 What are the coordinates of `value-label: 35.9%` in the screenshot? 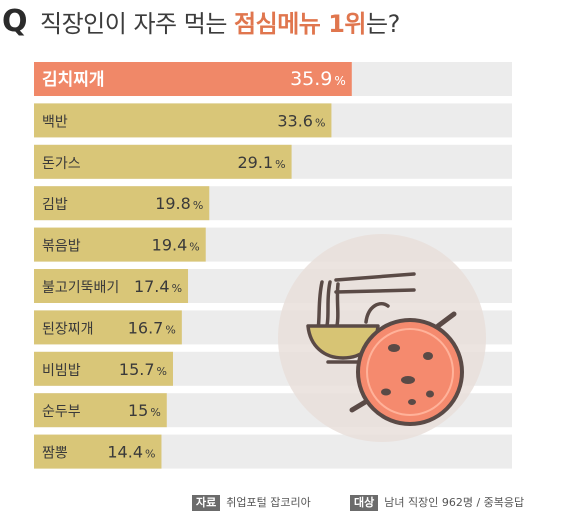 It's located at (318, 79).